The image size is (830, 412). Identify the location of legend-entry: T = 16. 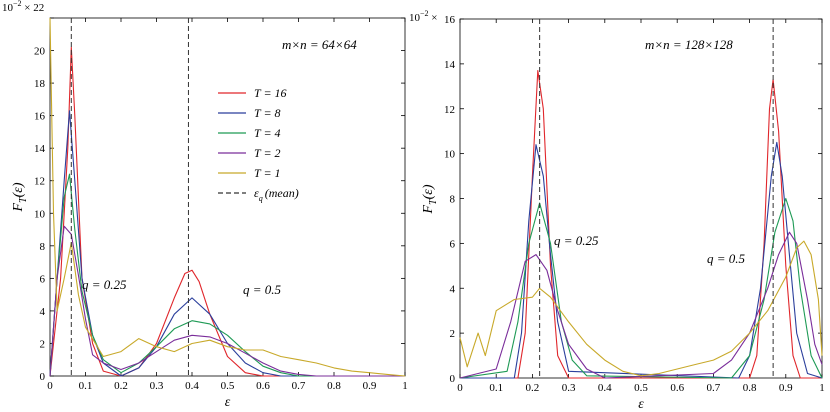
(270, 93).